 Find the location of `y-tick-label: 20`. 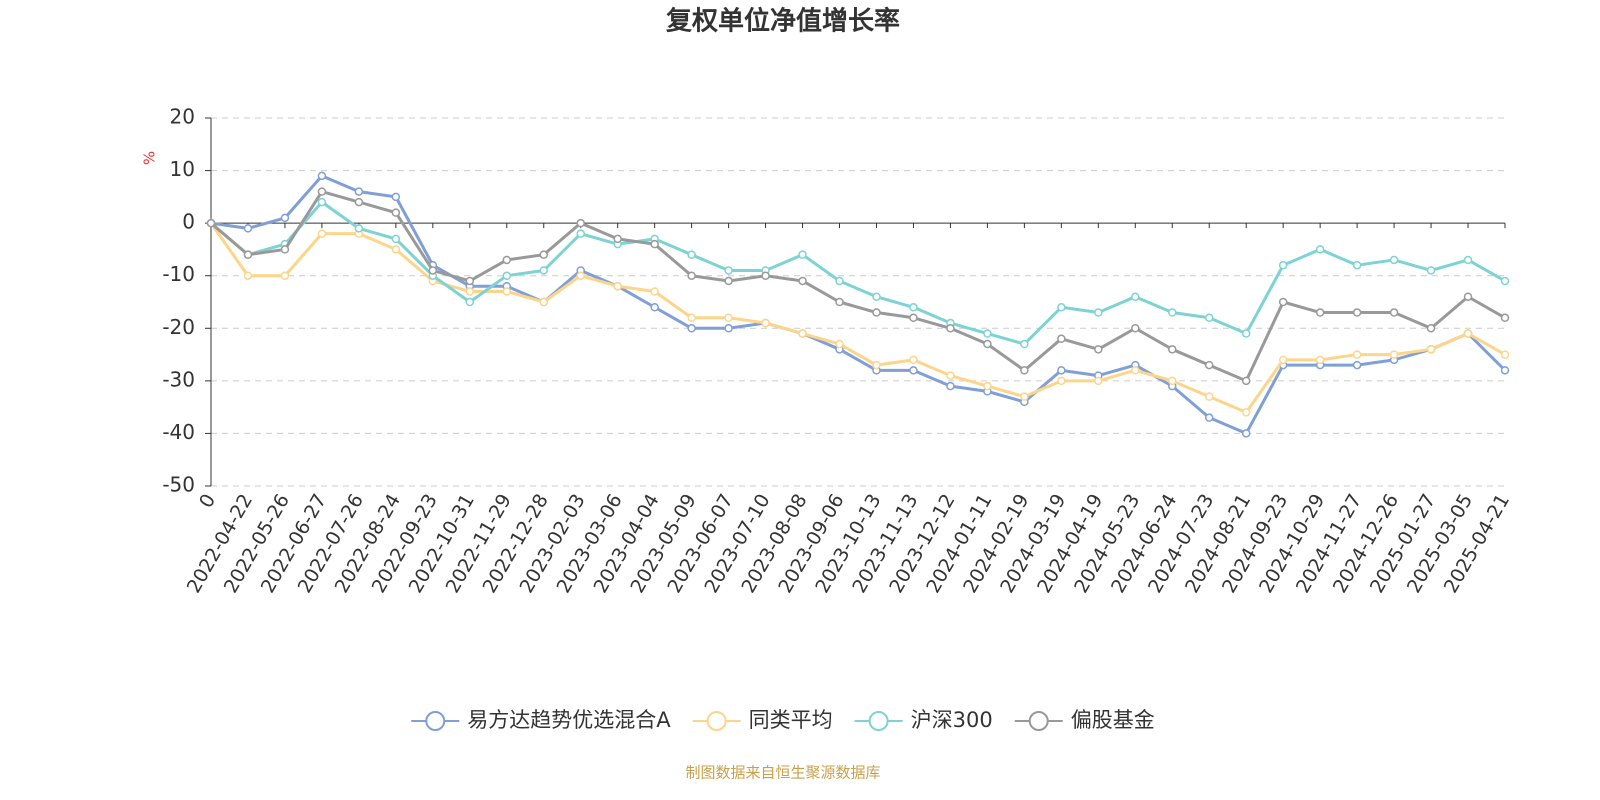

y-tick-label: 20 is located at coordinates (182, 117).